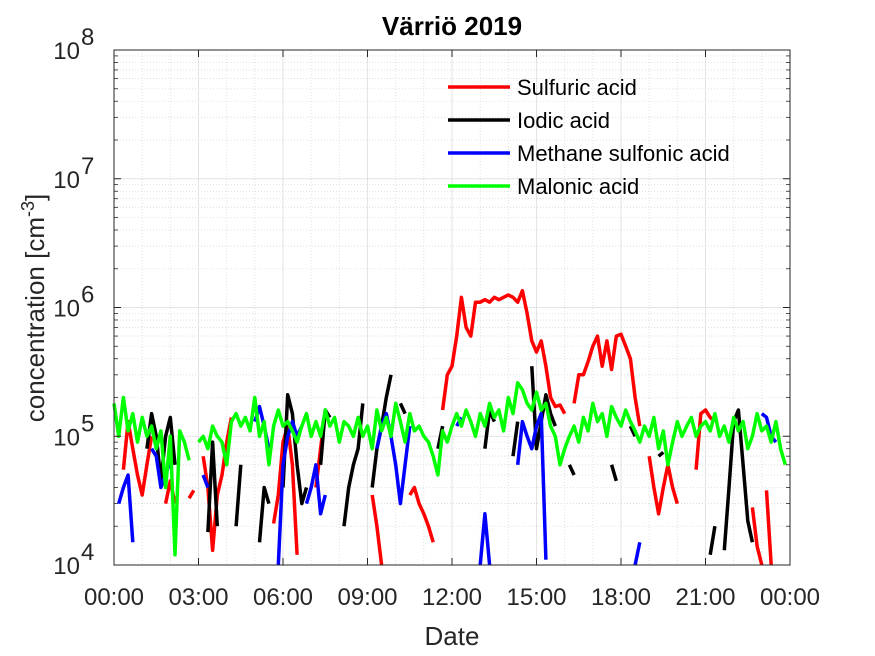  What do you see at coordinates (87, 166) in the screenshot?
I see `y-tick-exponent: 7` at bounding box center [87, 166].